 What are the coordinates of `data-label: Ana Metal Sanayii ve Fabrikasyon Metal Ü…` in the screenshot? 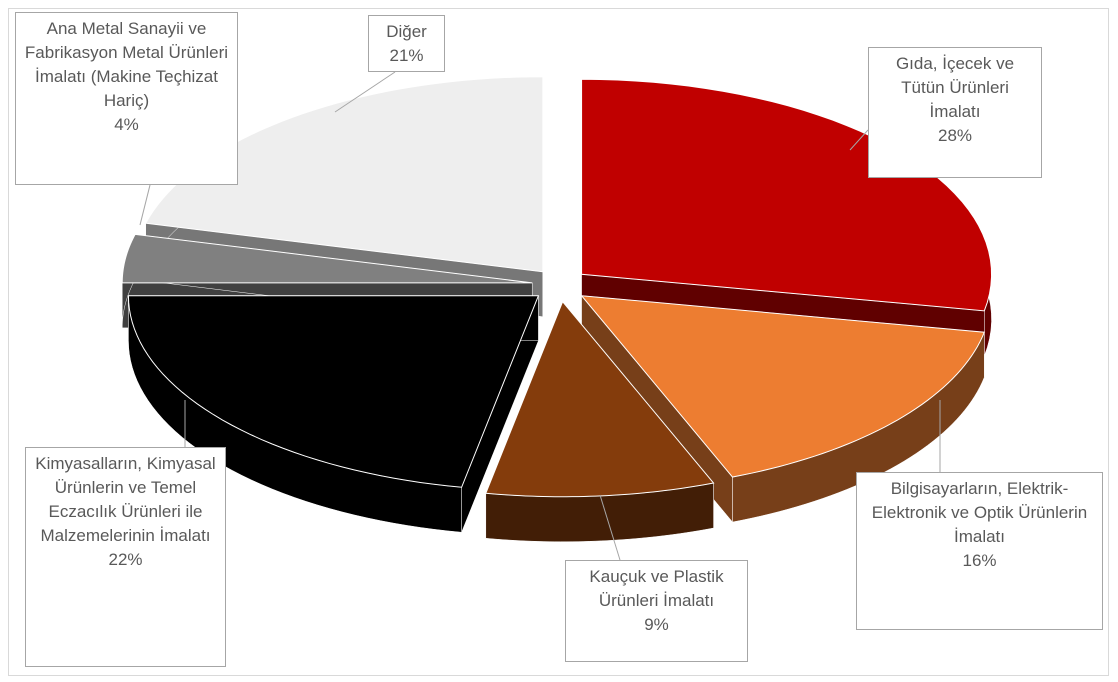 It's located at (126, 98).